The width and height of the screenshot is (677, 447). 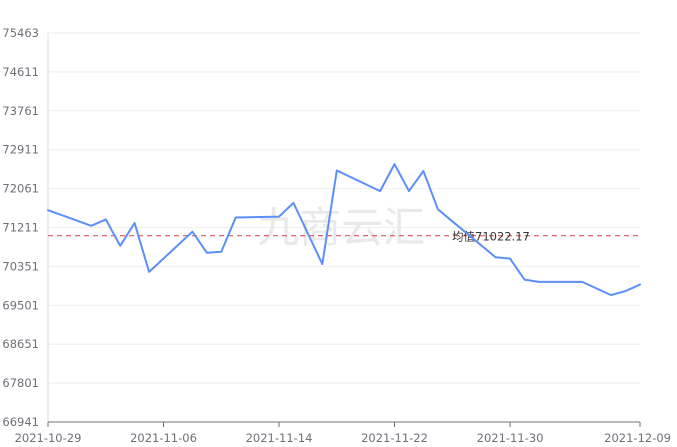 What do you see at coordinates (510, 438) in the screenshot?
I see `x-tick-label: 2021-11-30` at bounding box center [510, 438].